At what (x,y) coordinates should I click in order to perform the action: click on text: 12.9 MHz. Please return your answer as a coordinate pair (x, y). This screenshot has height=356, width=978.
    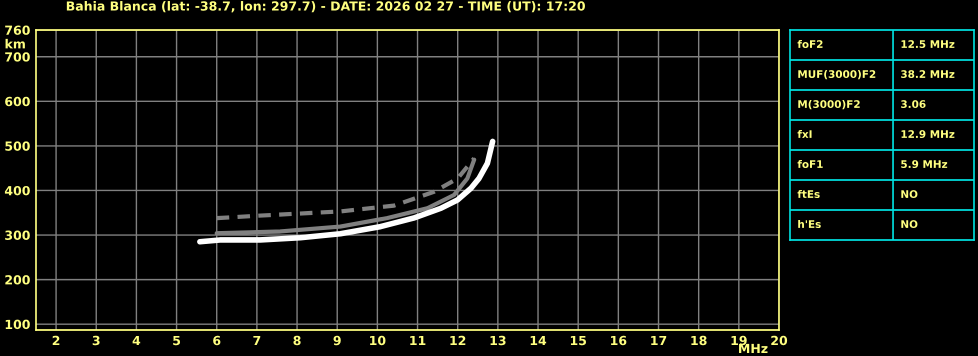
    Looking at the image, I should click on (928, 134).